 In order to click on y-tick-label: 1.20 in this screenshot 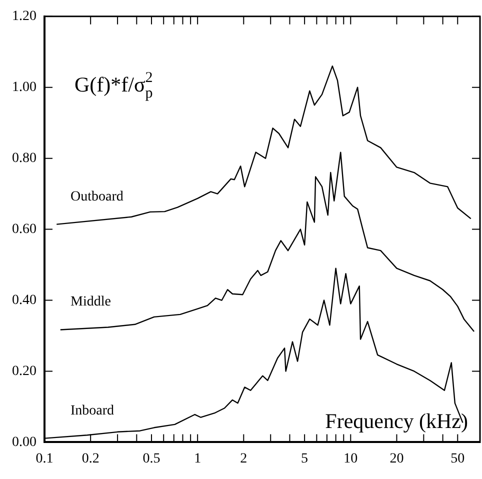, I will do `click(24, 16)`.